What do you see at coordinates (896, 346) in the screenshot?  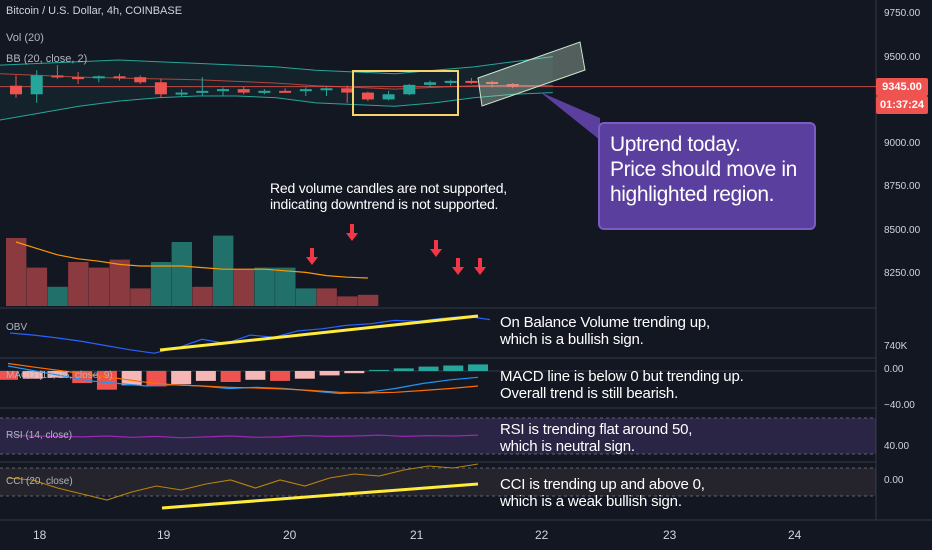 I see `obv-axis-tick: 740K` at bounding box center [896, 346].